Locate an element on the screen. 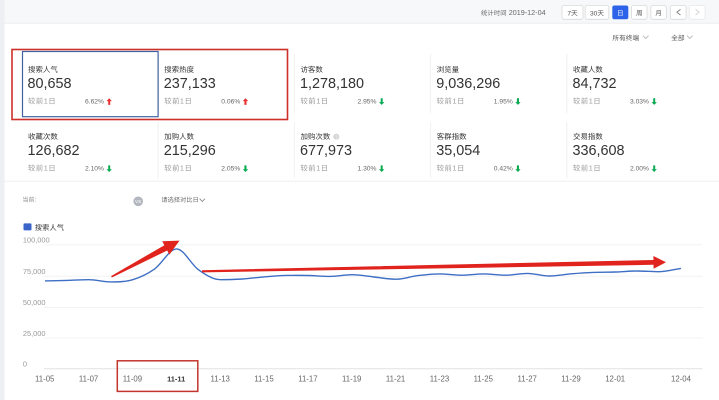  svg-text: 25,000 is located at coordinates (34, 333).